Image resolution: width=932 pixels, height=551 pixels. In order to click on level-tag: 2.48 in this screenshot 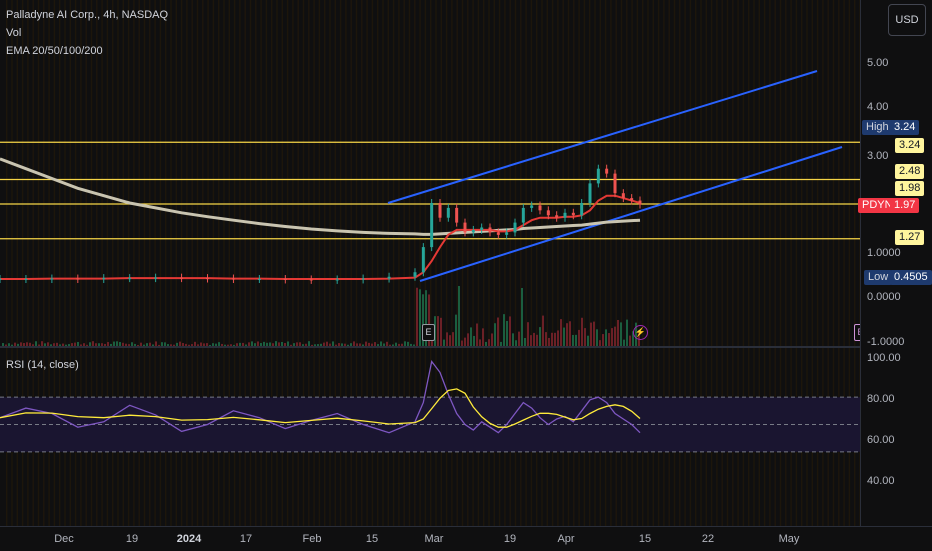, I will do `click(910, 171)`.